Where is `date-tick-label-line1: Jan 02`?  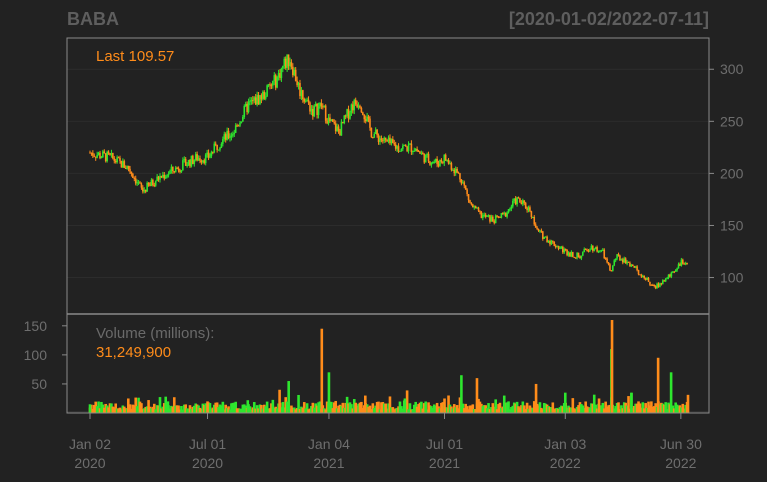 date-tick-label-line1: Jan 02 is located at coordinates (90, 444).